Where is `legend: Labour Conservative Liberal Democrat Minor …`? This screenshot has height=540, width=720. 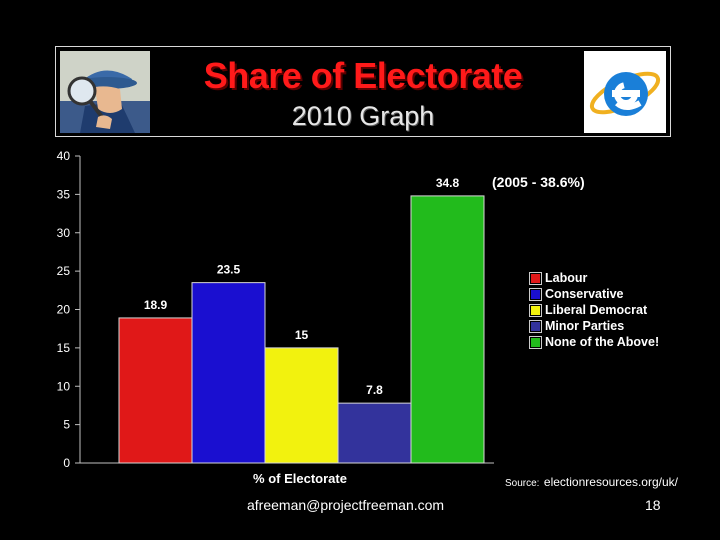
legend: Labour Conservative Liberal Democrat Minor … is located at coordinates (594, 310).